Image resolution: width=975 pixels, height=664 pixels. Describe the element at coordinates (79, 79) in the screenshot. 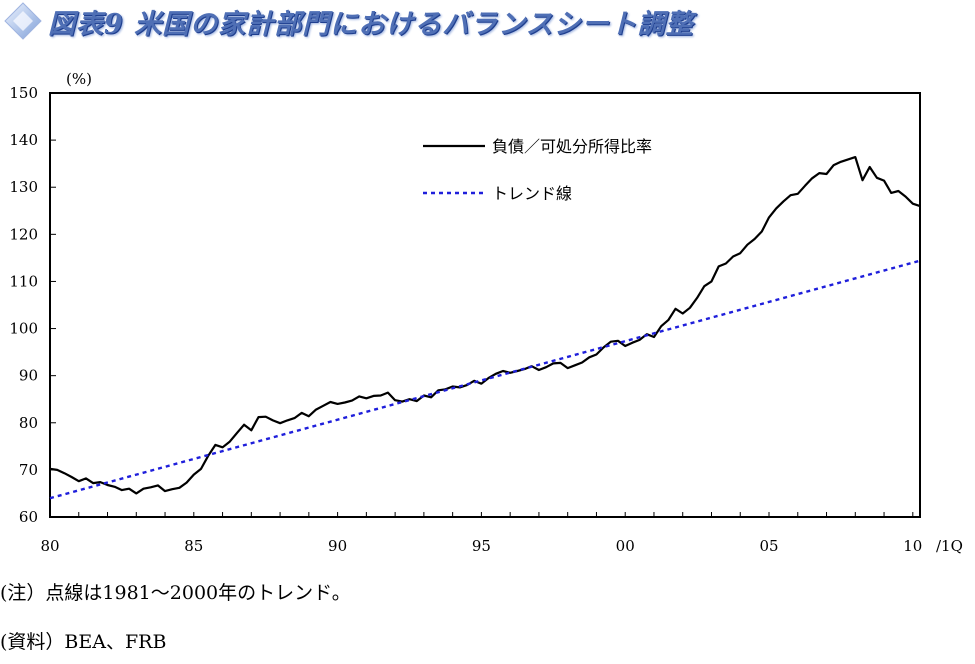

I see `y-axis-unit-label: (%)` at that location.